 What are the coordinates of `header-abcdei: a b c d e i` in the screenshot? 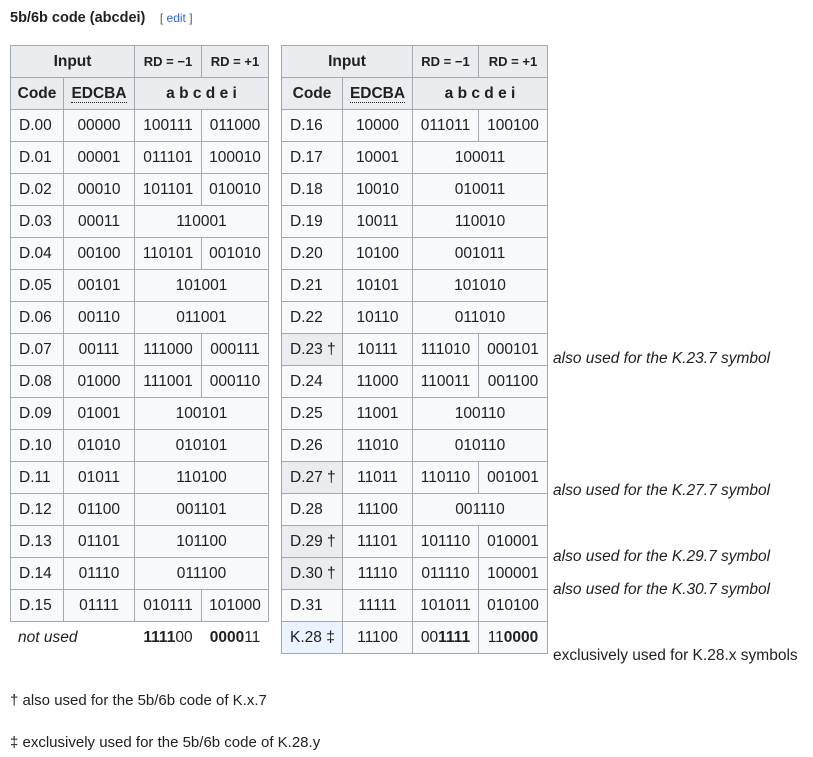 It's located at (201, 93).